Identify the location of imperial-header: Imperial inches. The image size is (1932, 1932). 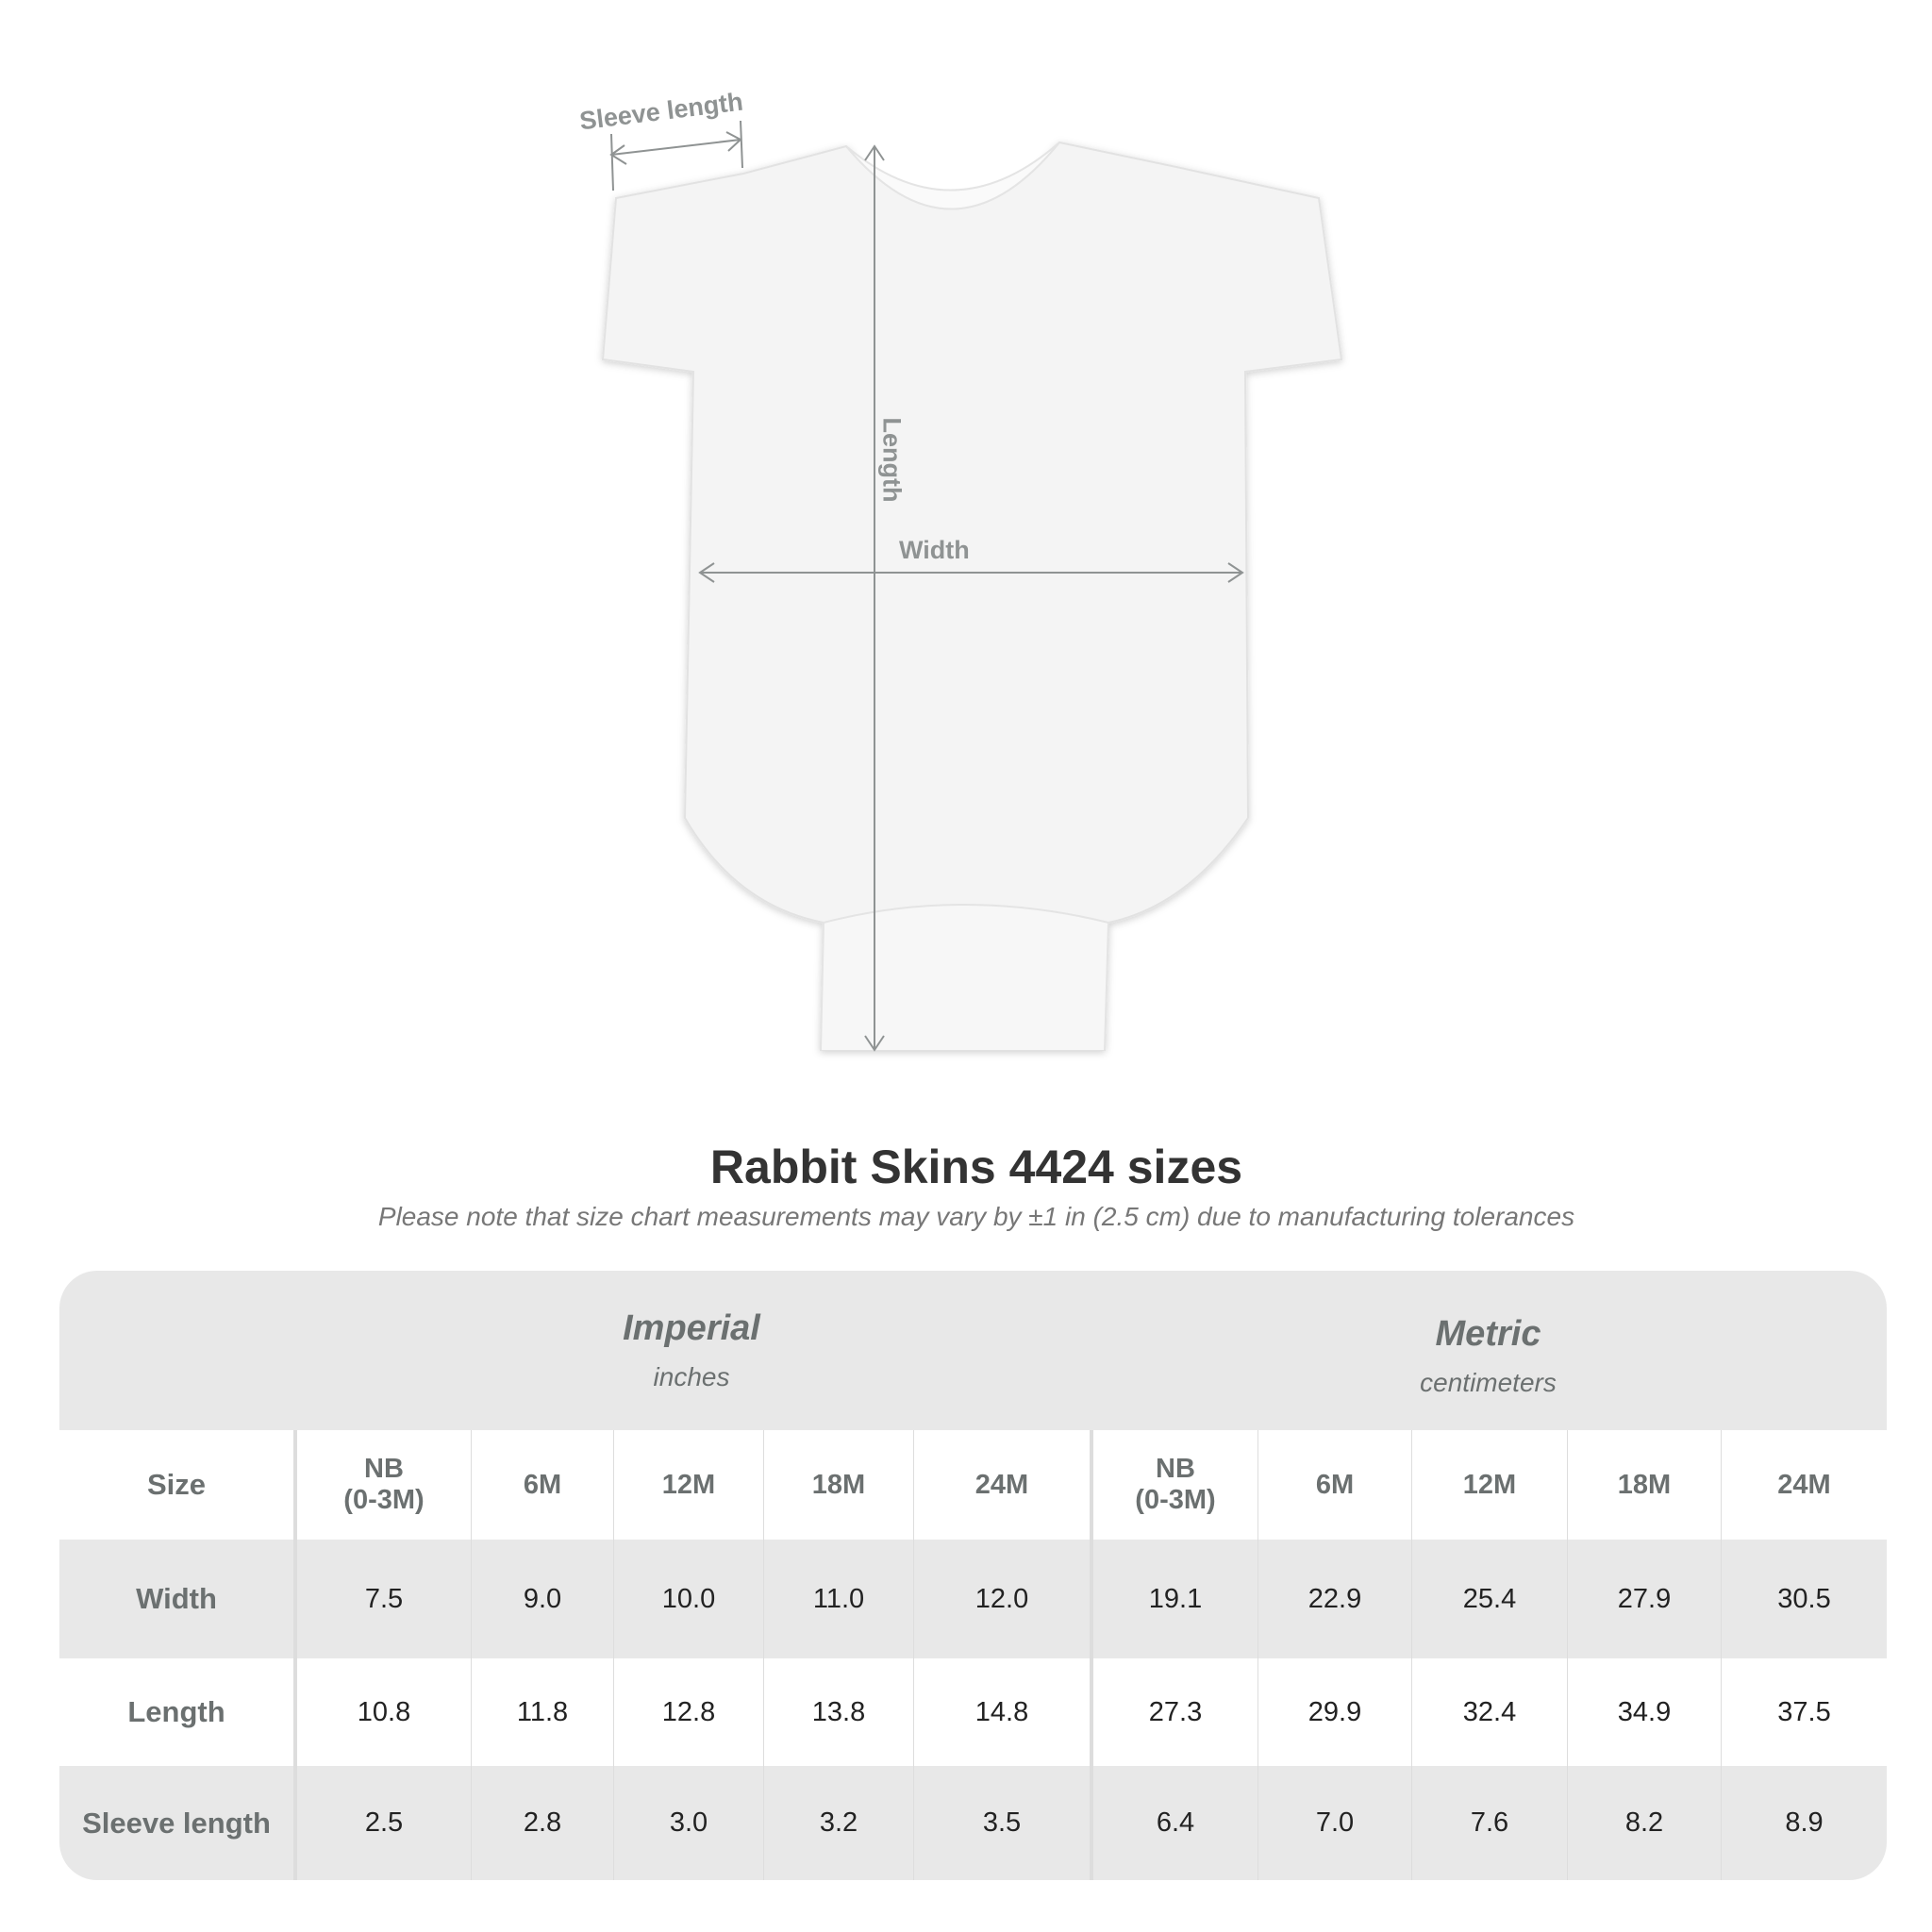
(692, 1350).